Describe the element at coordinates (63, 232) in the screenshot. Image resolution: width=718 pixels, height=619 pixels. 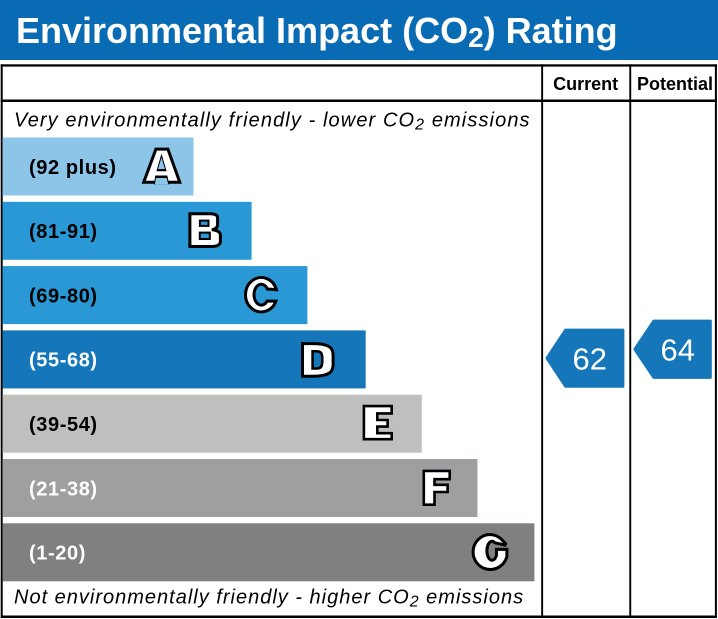
I see `svg-text: (81-91)` at that location.